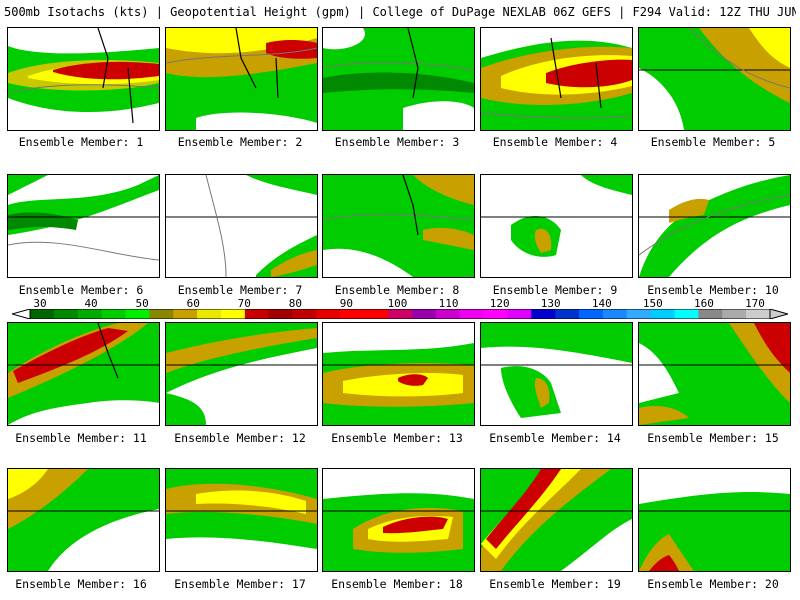 Image resolution: width=800 pixels, height=600 pixels. I want to click on member-label-6: Ensemble Member: 6, so click(81, 290).